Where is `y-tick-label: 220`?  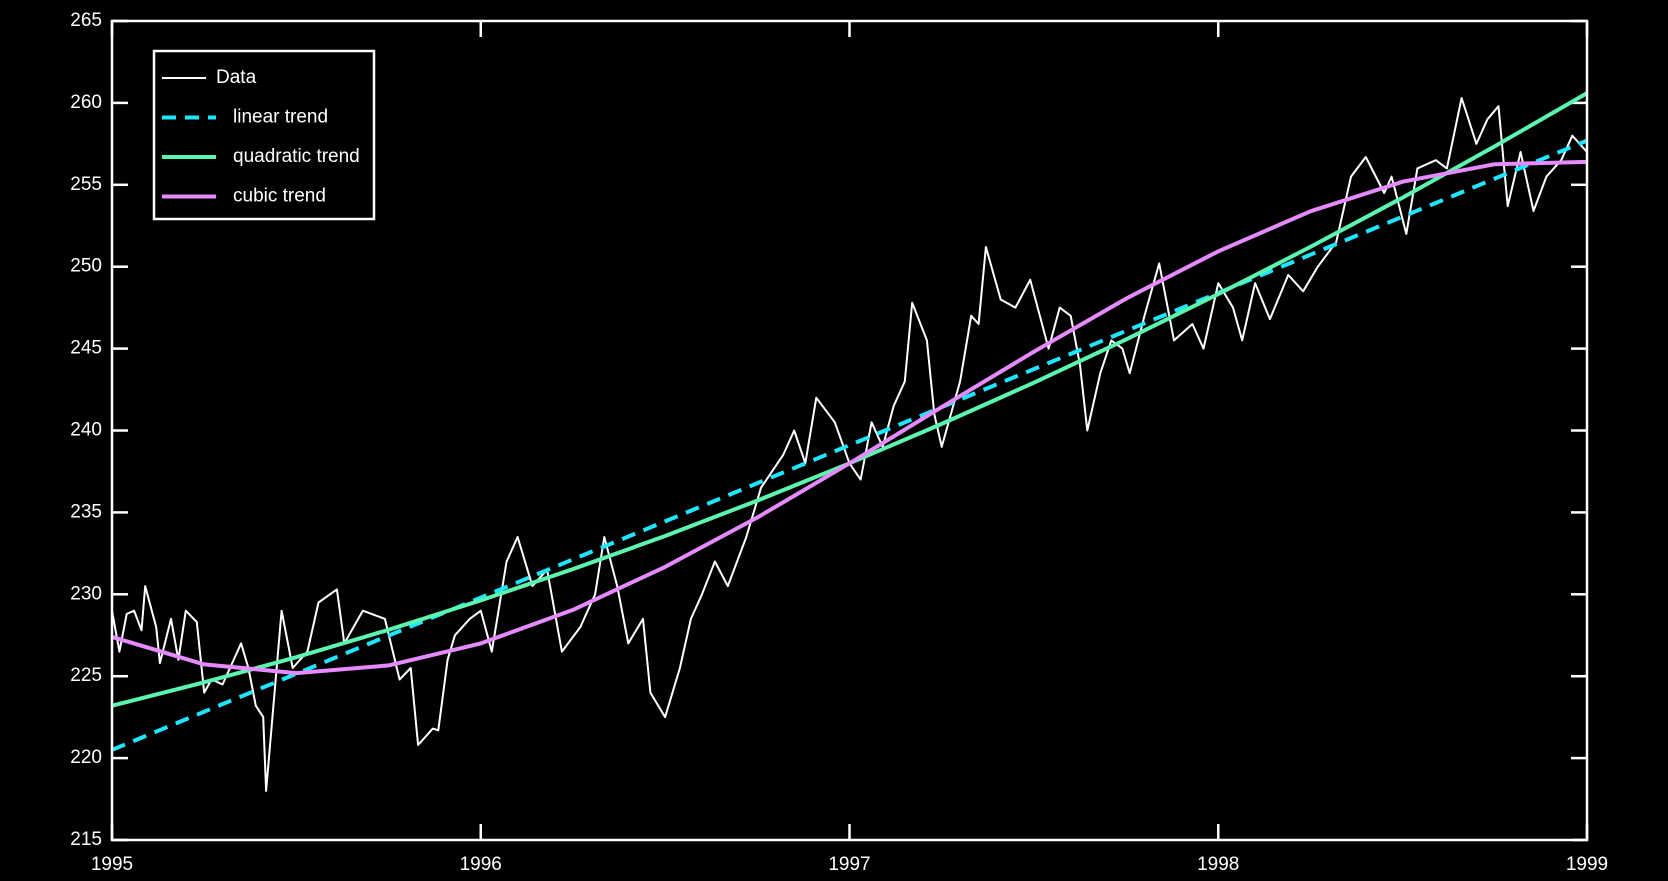 y-tick-label: 220 is located at coordinates (86, 757).